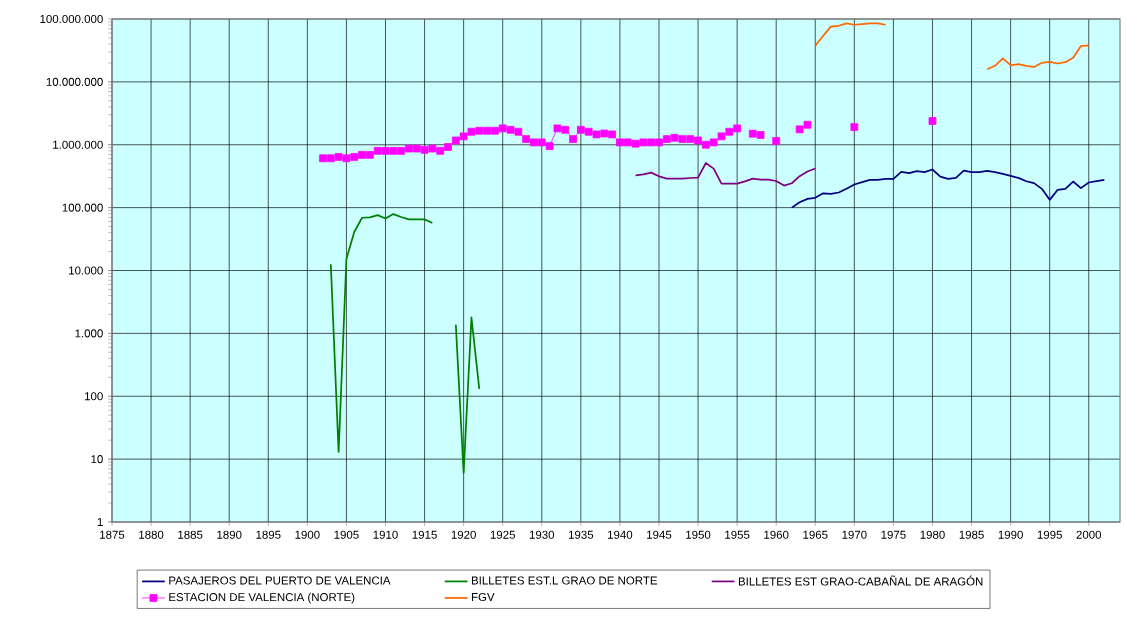  What do you see at coordinates (463, 534) in the screenshot?
I see `x-tick-label: 1920` at bounding box center [463, 534].